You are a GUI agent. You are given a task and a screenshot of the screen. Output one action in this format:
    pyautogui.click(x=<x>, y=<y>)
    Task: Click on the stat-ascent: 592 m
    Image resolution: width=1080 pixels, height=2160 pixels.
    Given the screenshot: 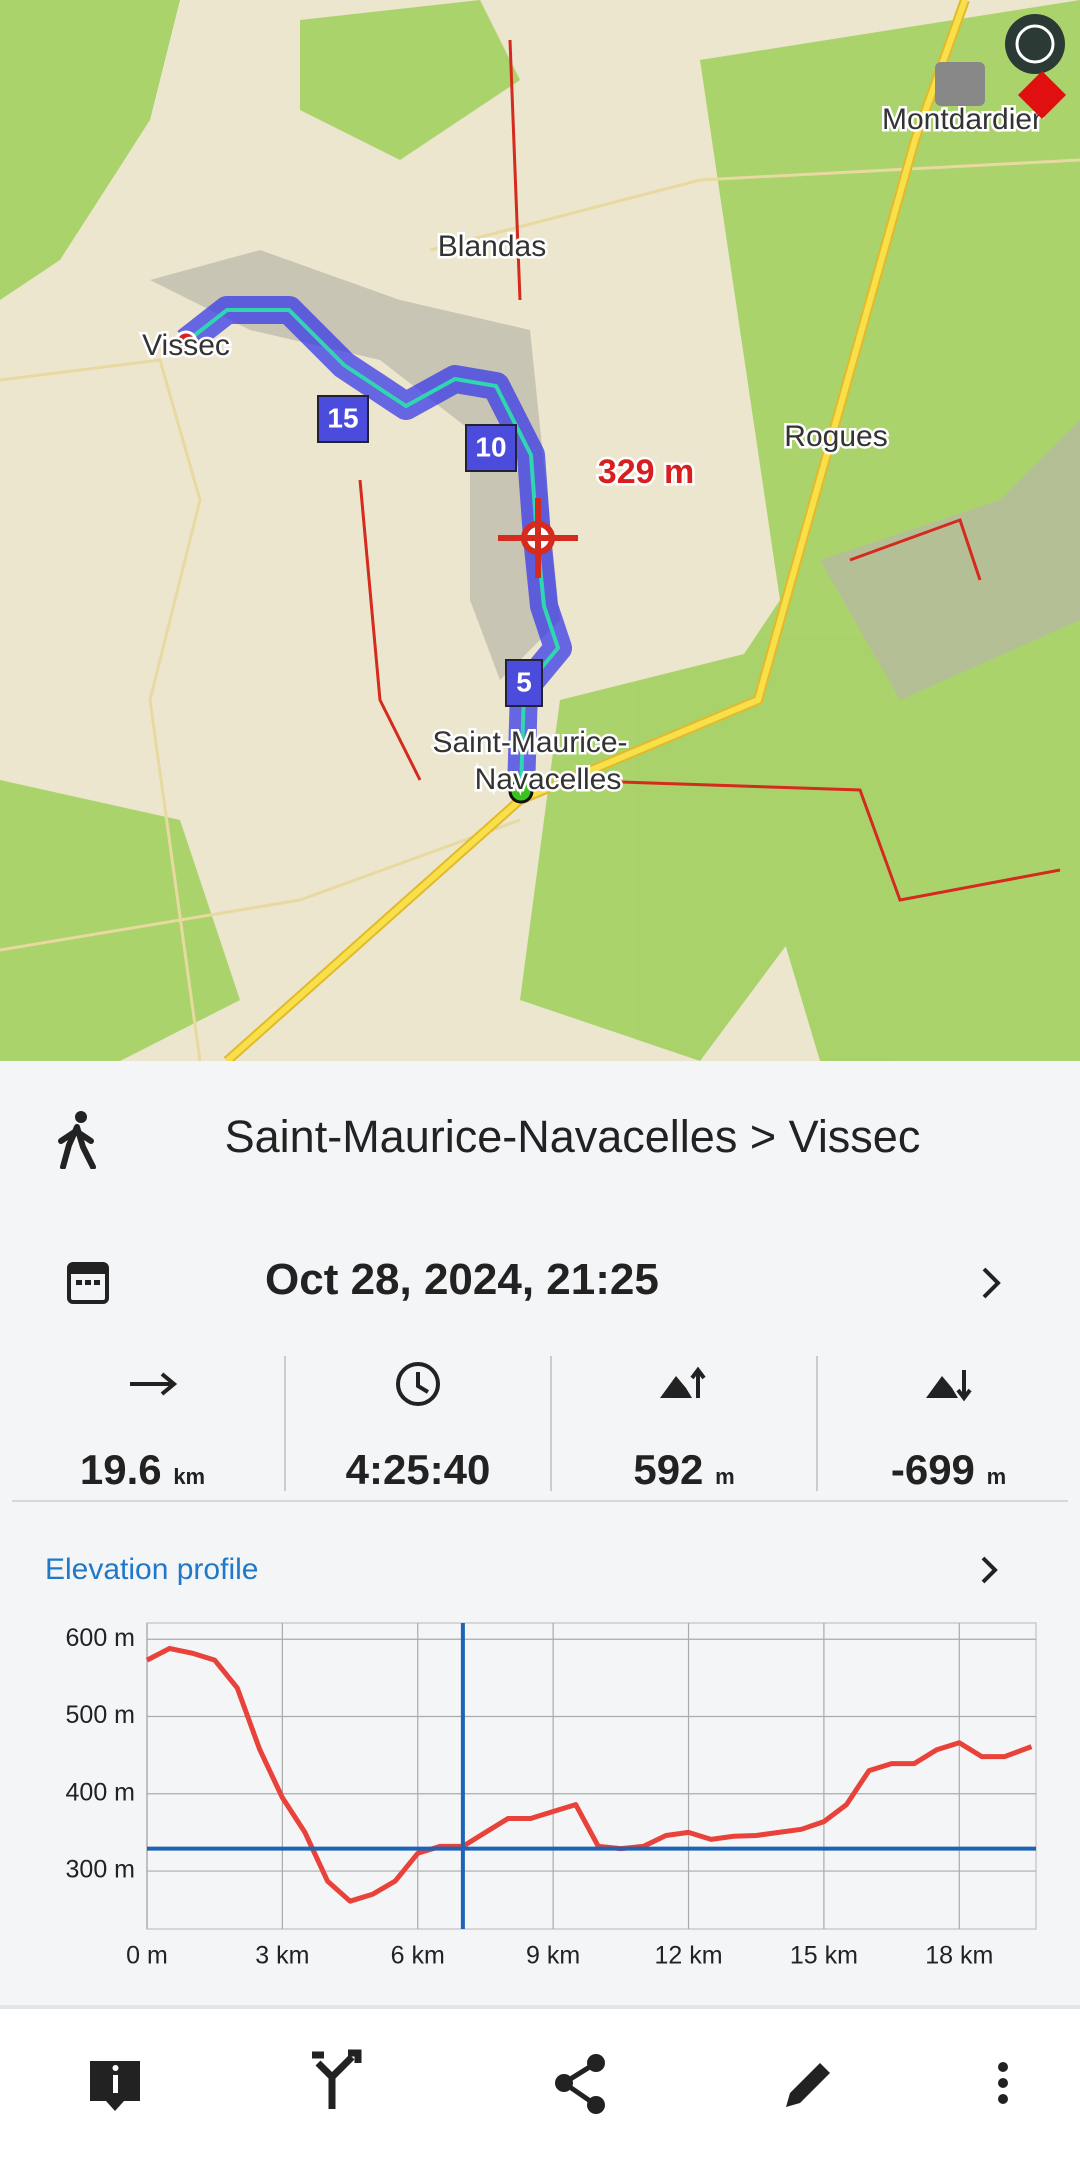 What is the action you would take?
    pyautogui.click(x=684, y=1470)
    